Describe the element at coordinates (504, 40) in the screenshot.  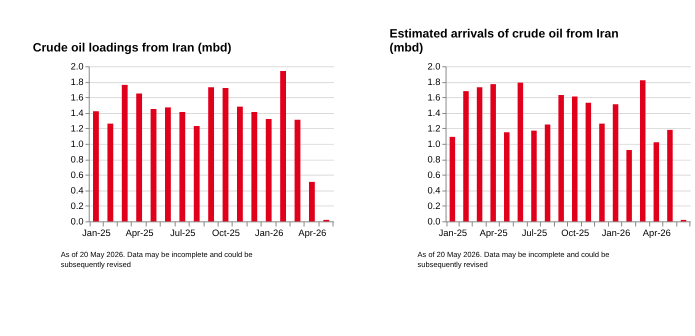
I see `chart-title: Estimated arrivals of crude oil from Iran (mbd)` at that location.